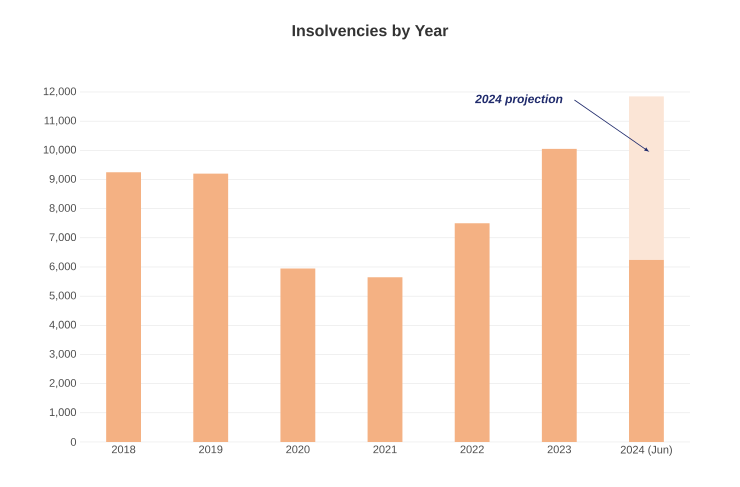 This screenshot has height=487, width=740. What do you see at coordinates (63, 179) in the screenshot?
I see `y-tick-label: 9,000` at bounding box center [63, 179].